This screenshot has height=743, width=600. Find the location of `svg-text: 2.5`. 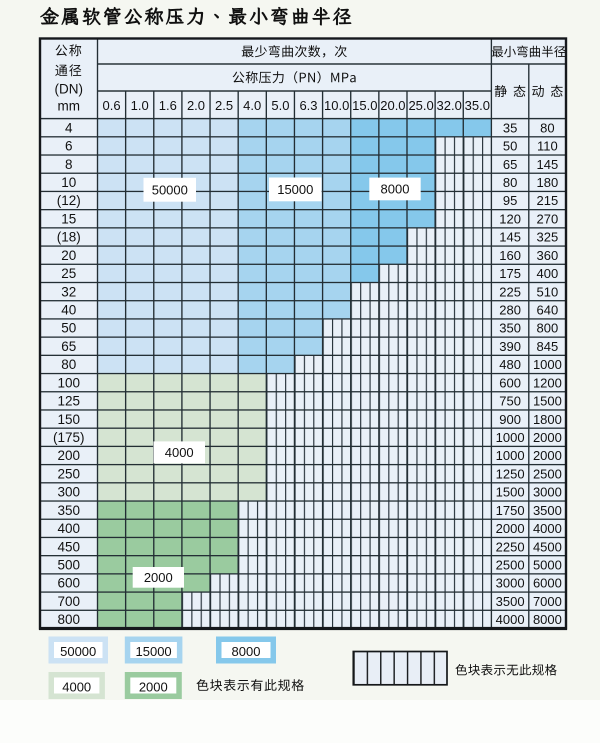

svg-text: 2.5 is located at coordinates (224, 105).